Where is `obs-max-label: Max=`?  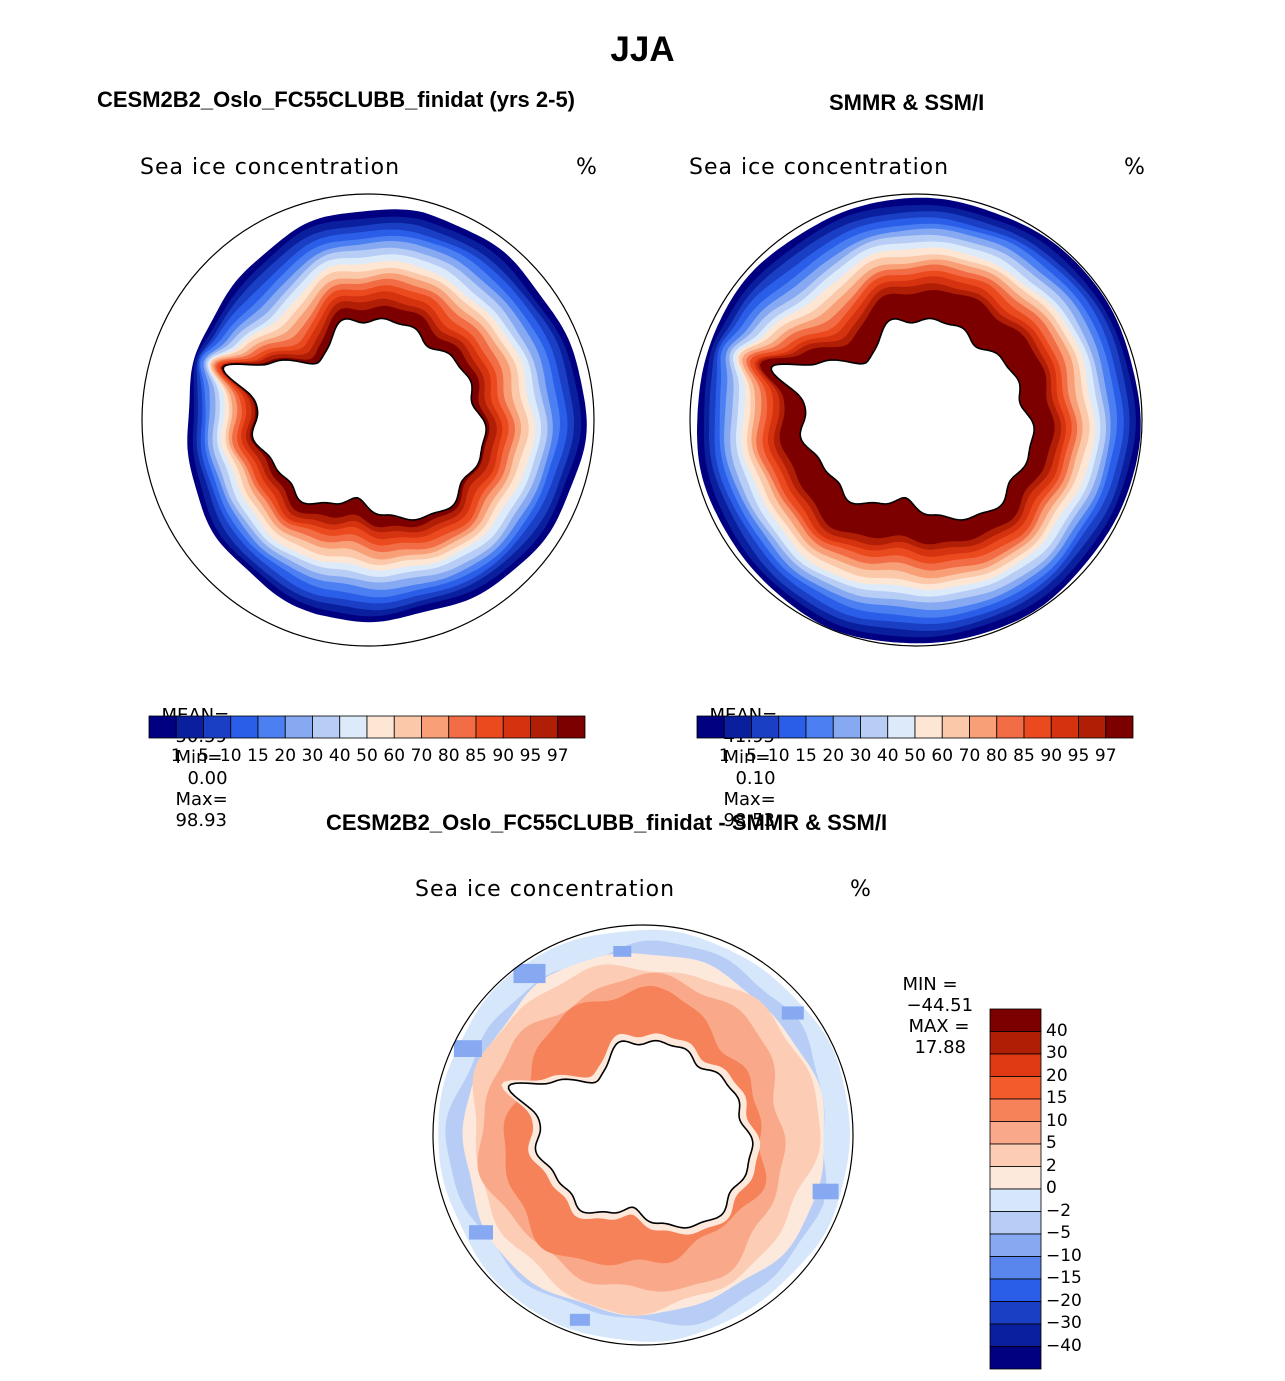 obs-max-label: Max= is located at coordinates (749, 799).